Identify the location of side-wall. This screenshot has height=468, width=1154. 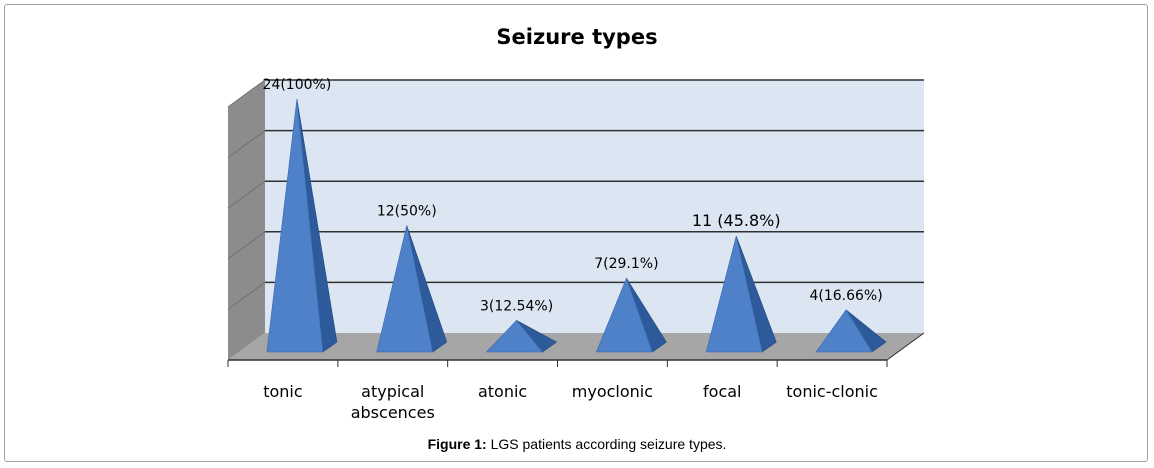
(246, 220).